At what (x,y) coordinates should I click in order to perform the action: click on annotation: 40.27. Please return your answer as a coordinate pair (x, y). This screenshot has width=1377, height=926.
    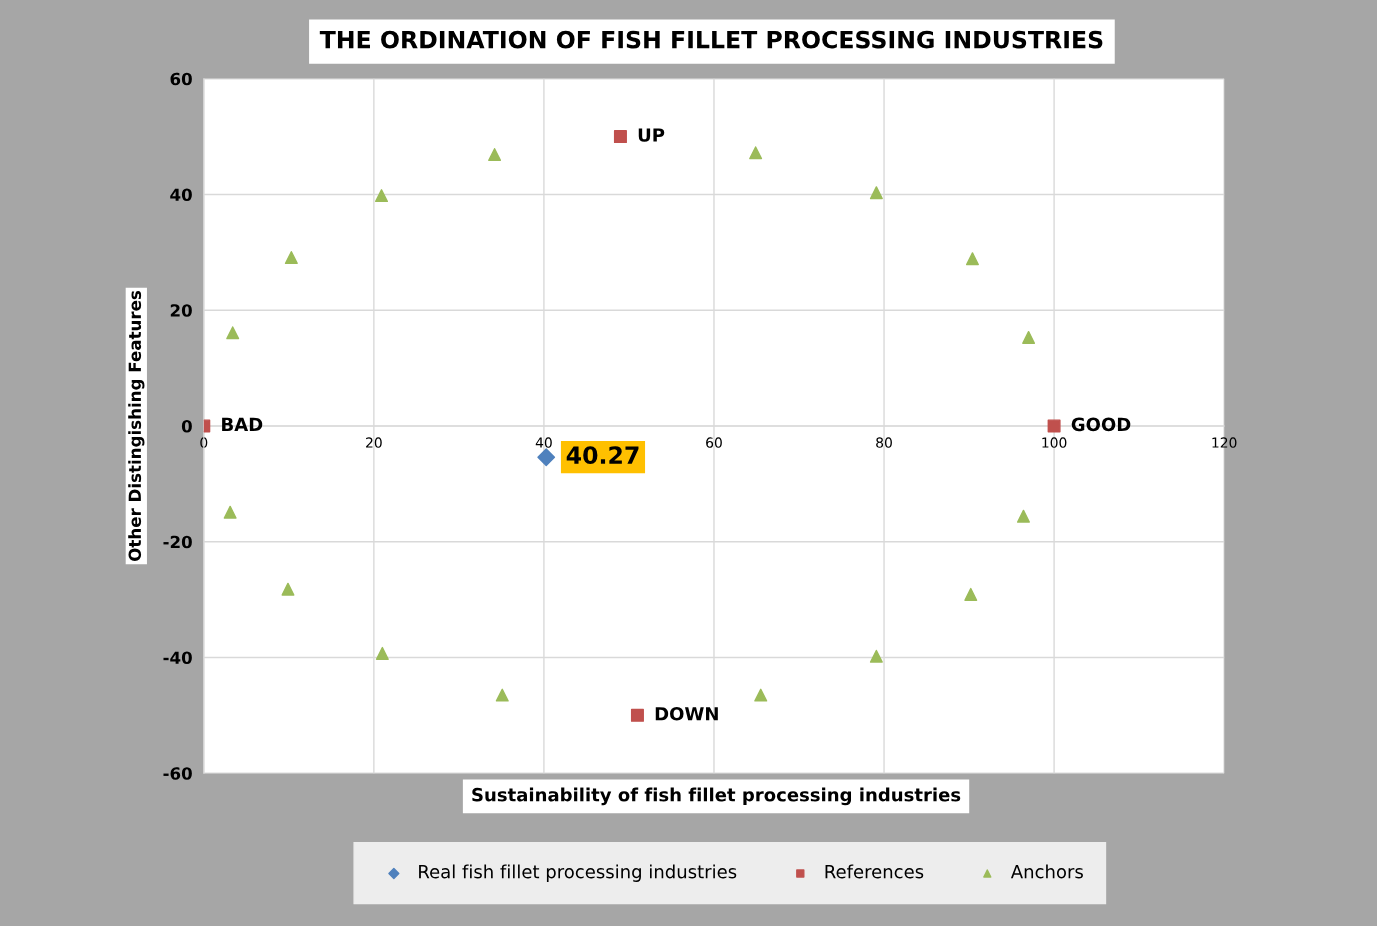
    Looking at the image, I should click on (602, 455).